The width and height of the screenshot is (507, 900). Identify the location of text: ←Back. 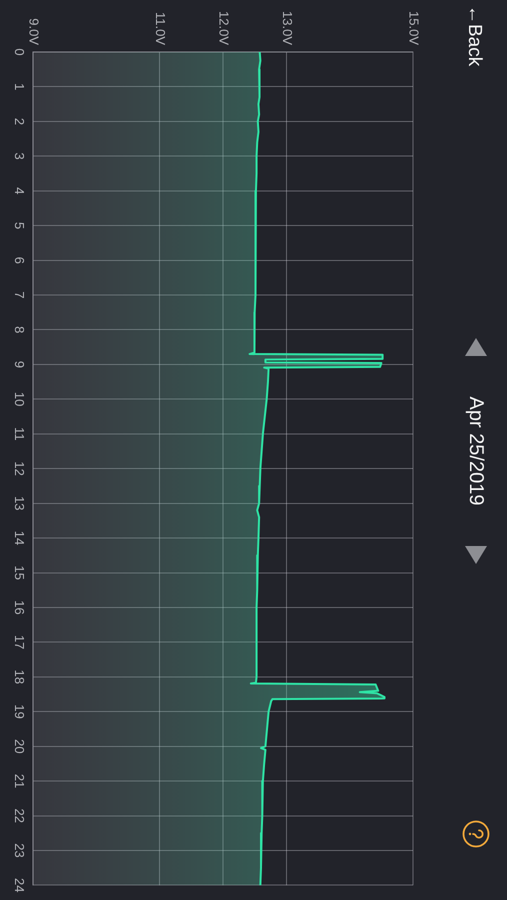
(474, 35).